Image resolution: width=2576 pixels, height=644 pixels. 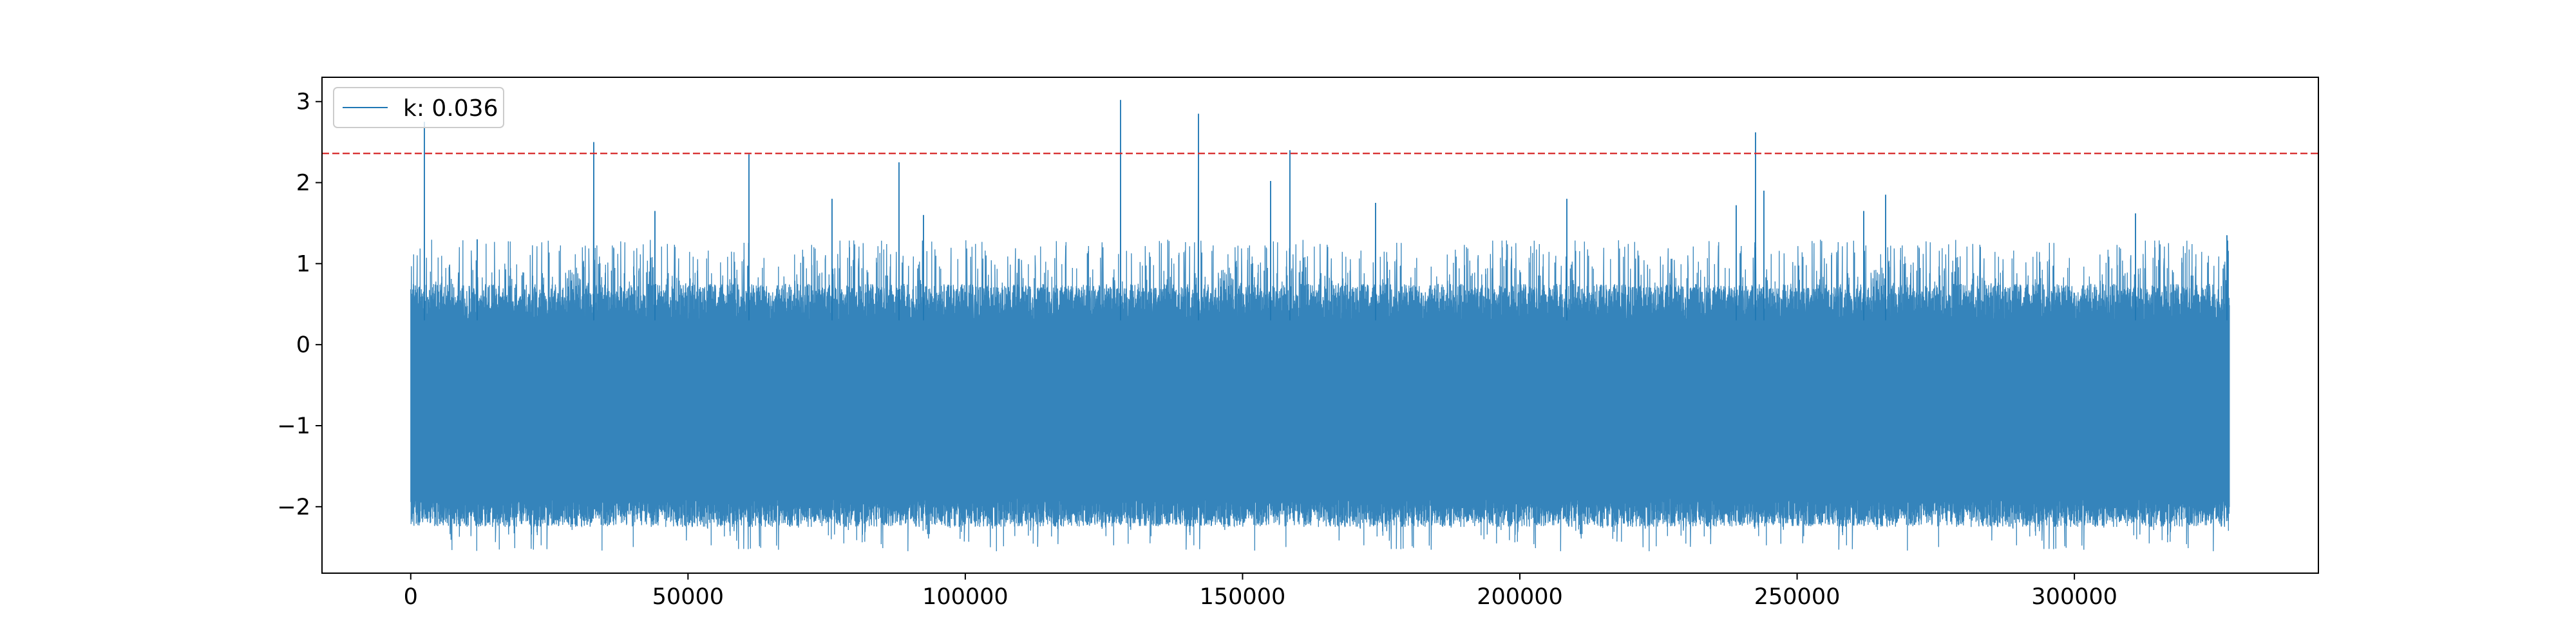 I want to click on x-tick-label: 100000, so click(x=966, y=597).